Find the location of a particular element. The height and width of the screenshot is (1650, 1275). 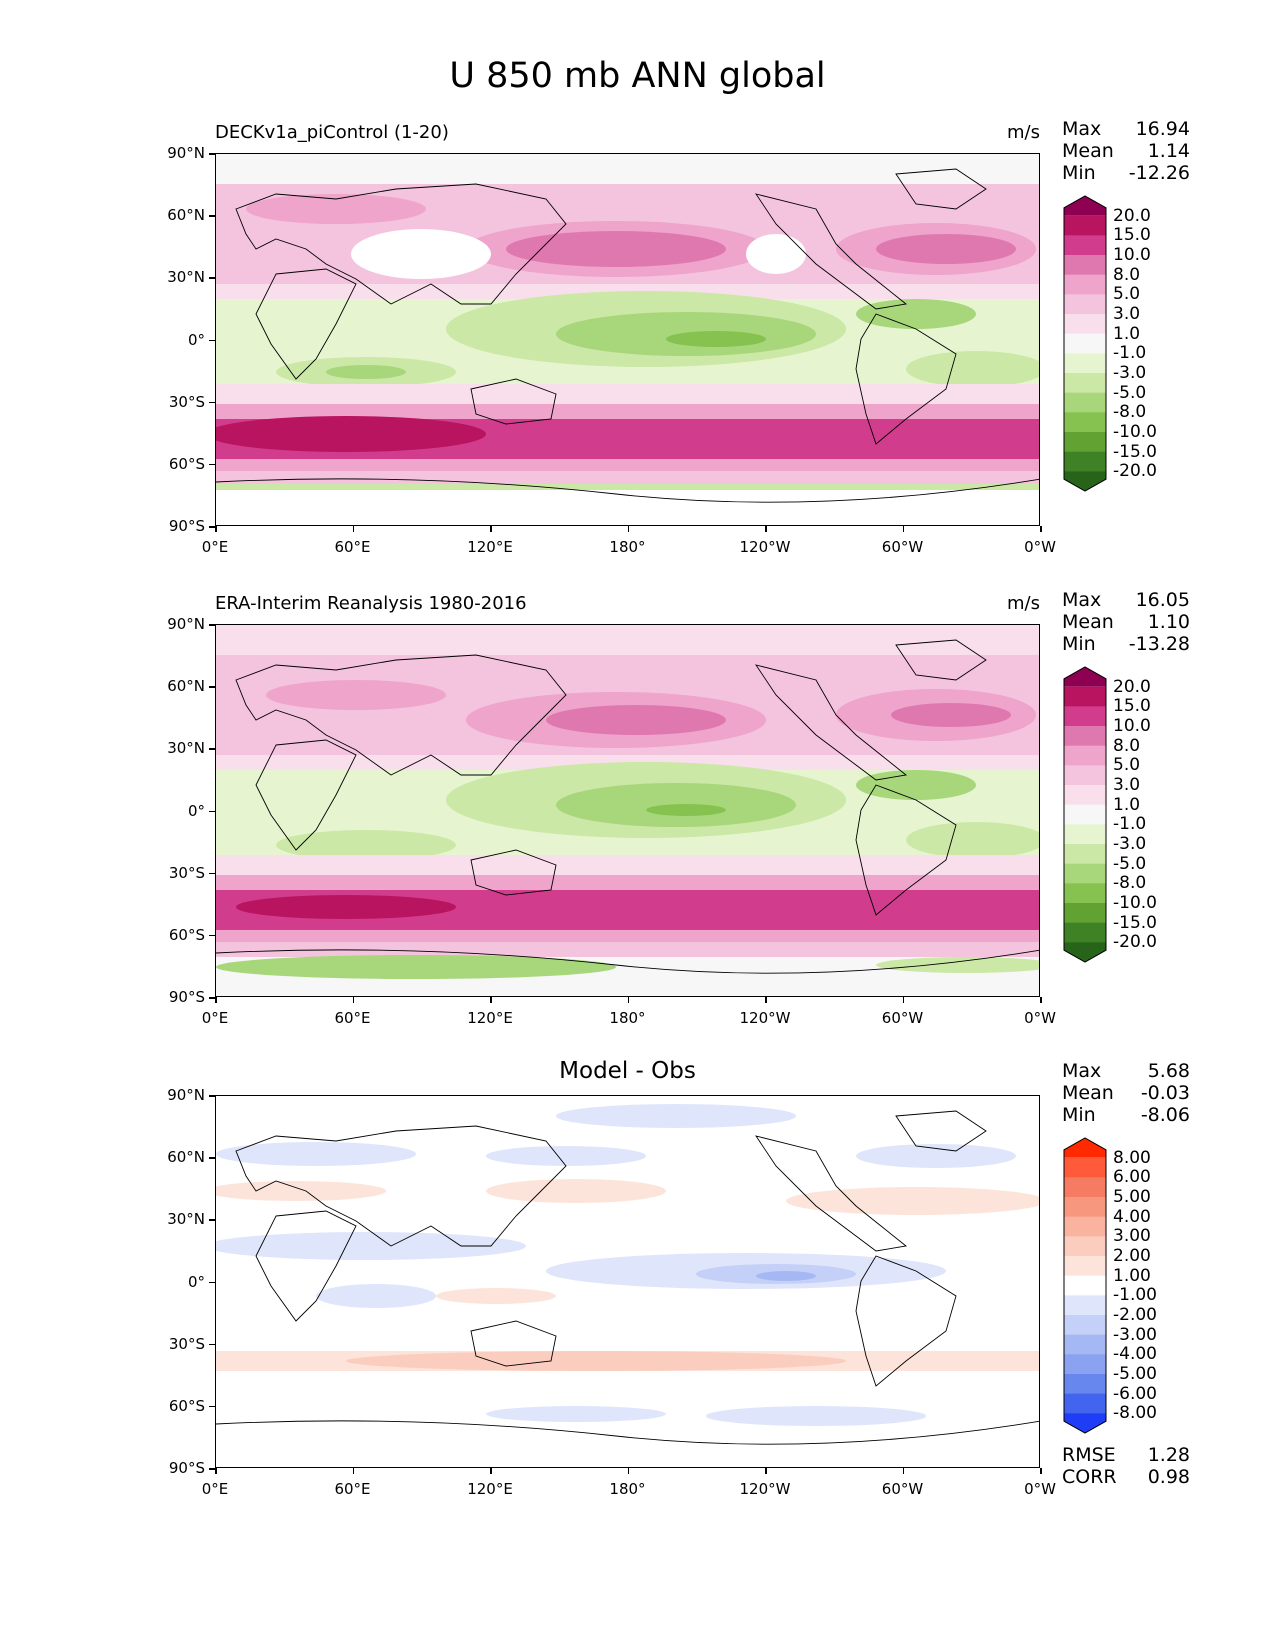

stat-label: Min is located at coordinates (1079, 173).